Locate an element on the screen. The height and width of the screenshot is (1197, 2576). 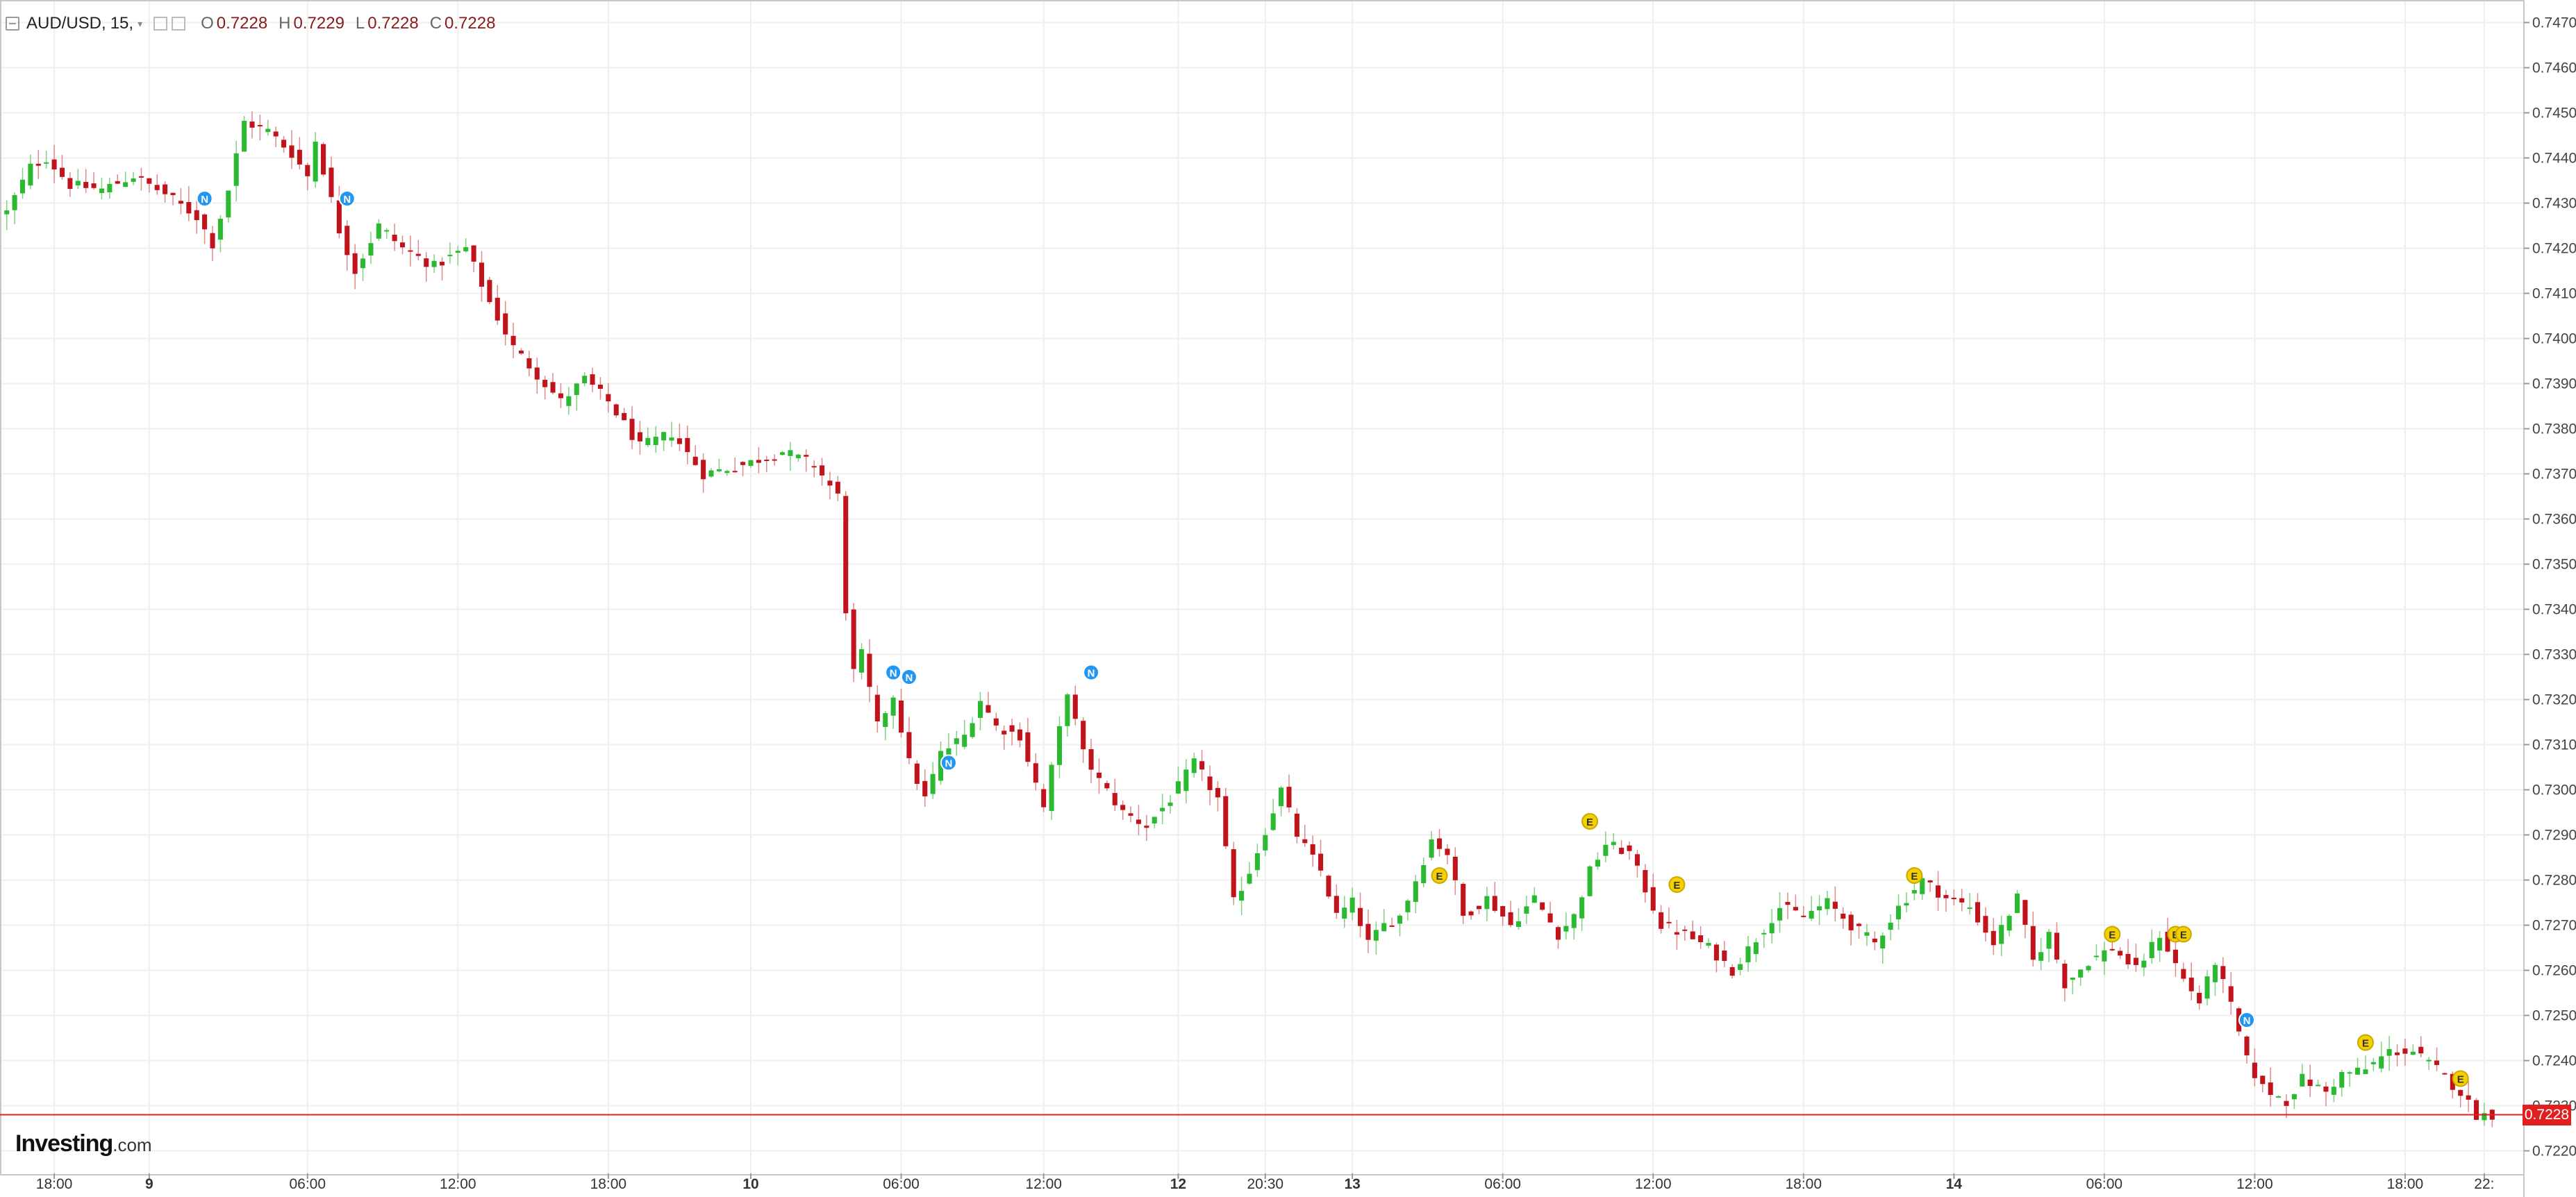
collapse-icon is located at coordinates (12, 24).